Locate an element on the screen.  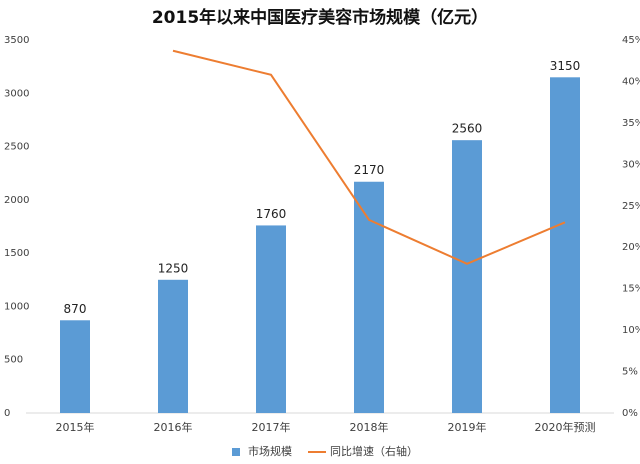
x-tick-label: 2019年 is located at coordinates (467, 427).